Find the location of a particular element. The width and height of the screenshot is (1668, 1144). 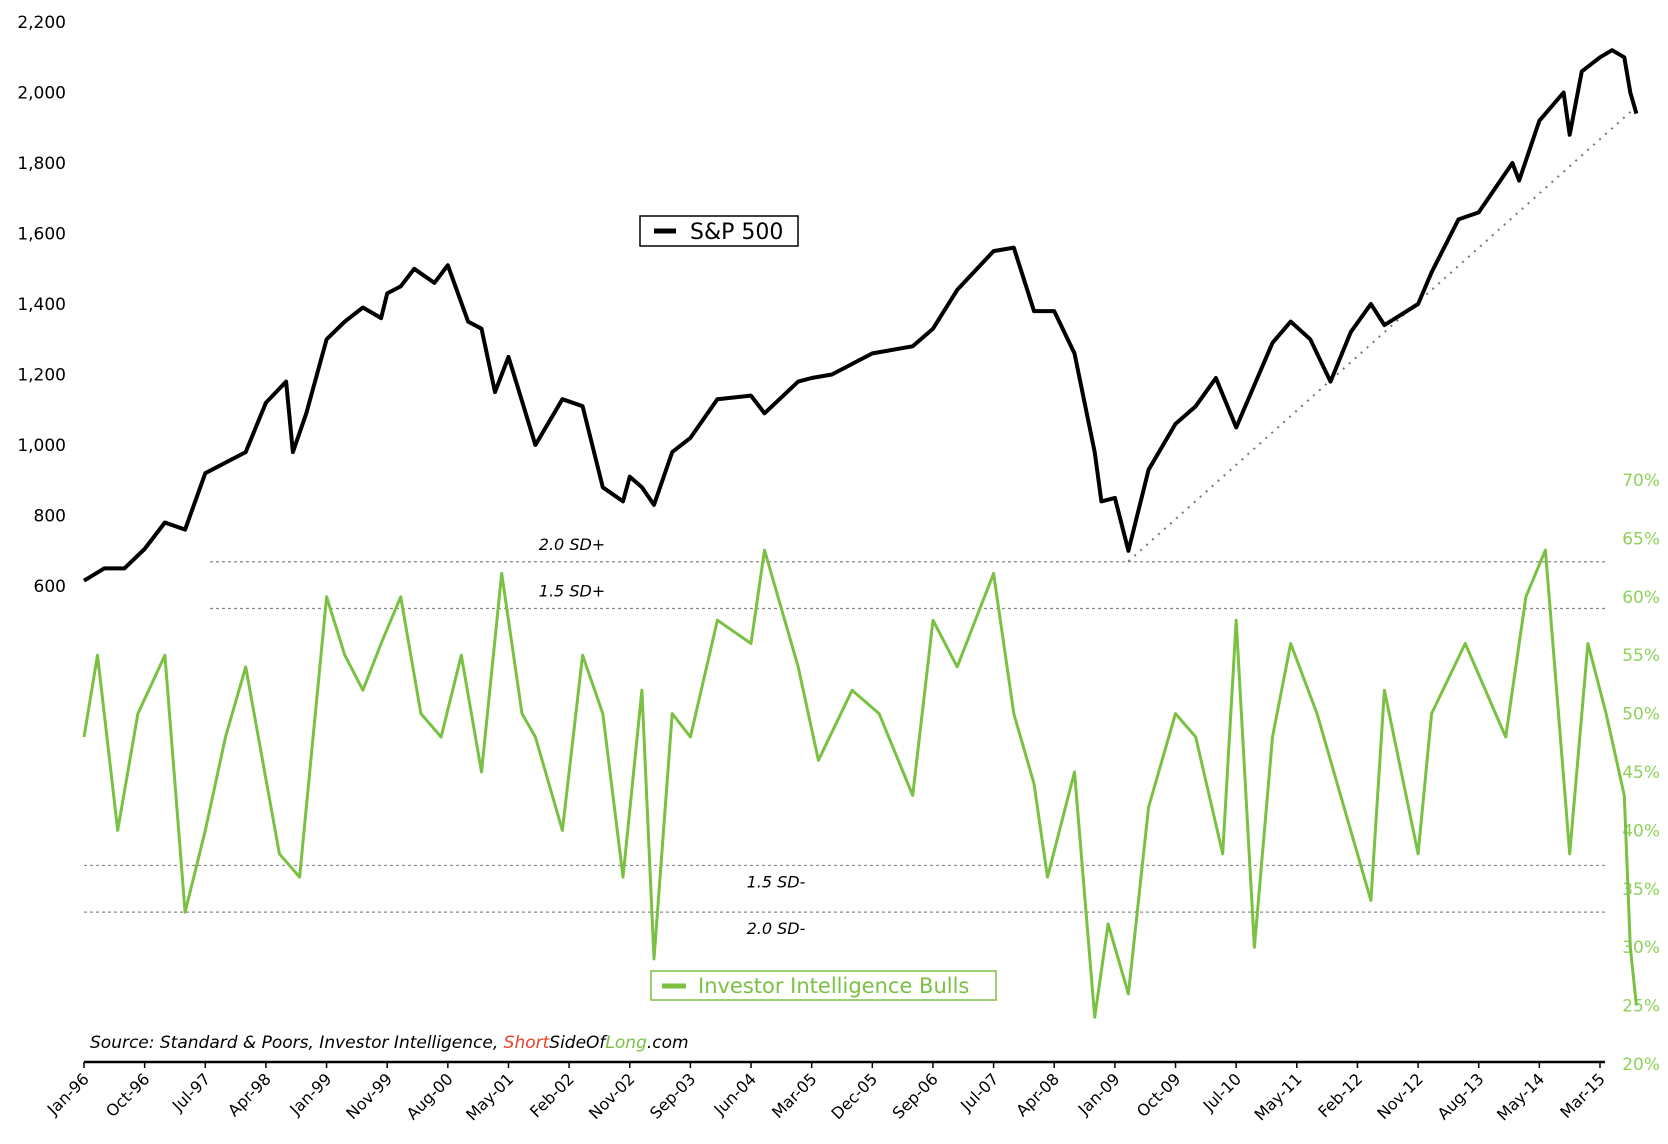

x-tick-label: Mar-05 is located at coordinates (794, 1095).